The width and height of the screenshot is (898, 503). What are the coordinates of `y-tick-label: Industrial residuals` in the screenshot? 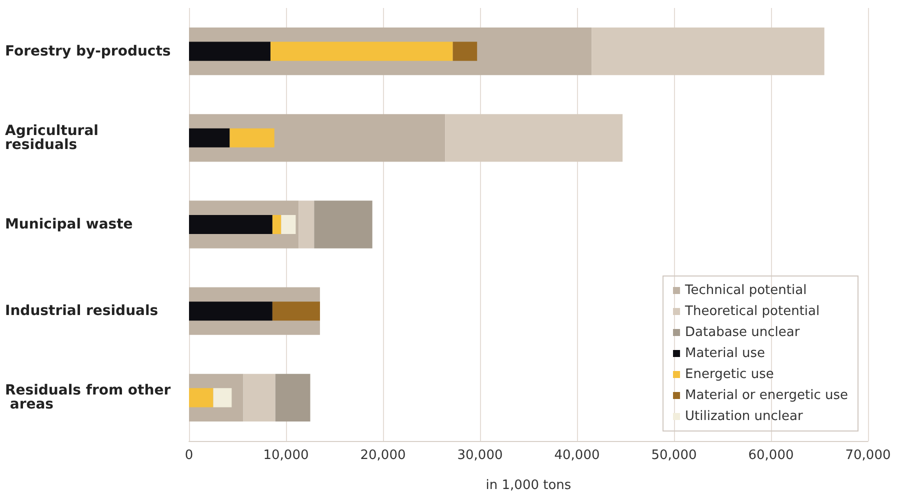 It's located at (81, 311).